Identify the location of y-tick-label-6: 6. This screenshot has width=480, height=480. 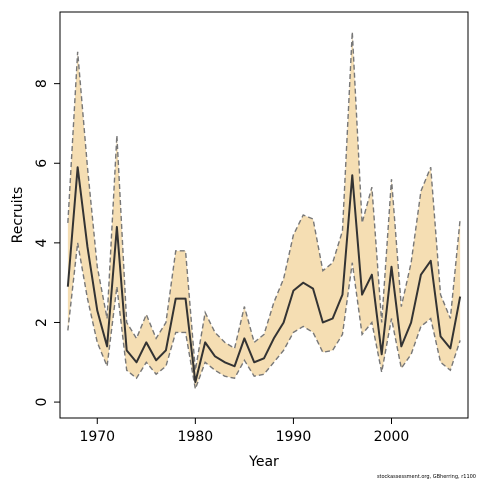
(42, 163).